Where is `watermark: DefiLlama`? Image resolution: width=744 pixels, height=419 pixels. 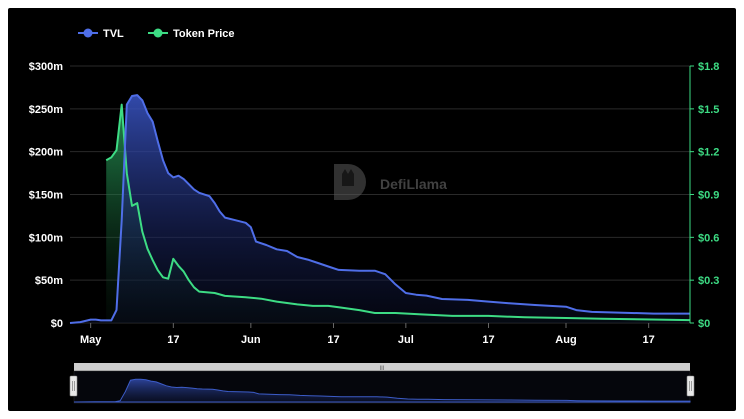 watermark: DefiLlama is located at coordinates (390, 182).